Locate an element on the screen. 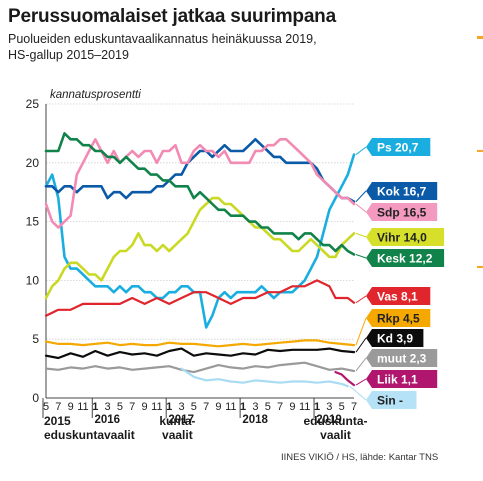 This screenshot has width=483, height=481. legend-tag-vihr: Vihr 14,0 is located at coordinates (405, 237).